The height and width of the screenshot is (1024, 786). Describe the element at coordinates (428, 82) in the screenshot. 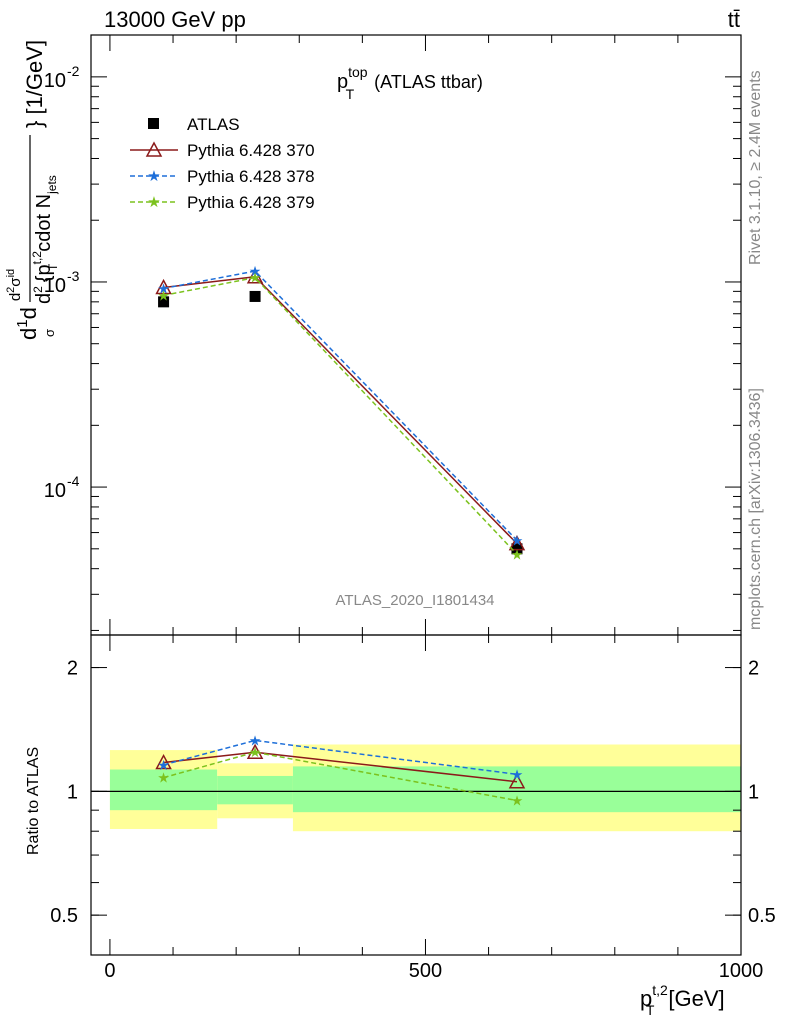

I see `plot-title-rest: (ATLAS ttbar)` at that location.